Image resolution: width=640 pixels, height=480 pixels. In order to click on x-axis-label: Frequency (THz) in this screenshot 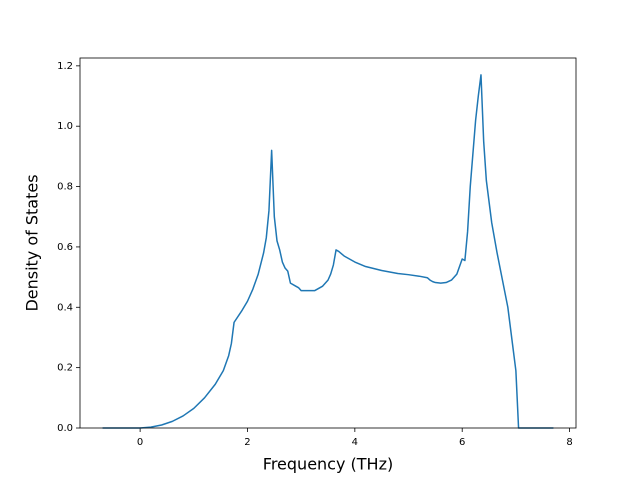, I will do `click(328, 464)`.